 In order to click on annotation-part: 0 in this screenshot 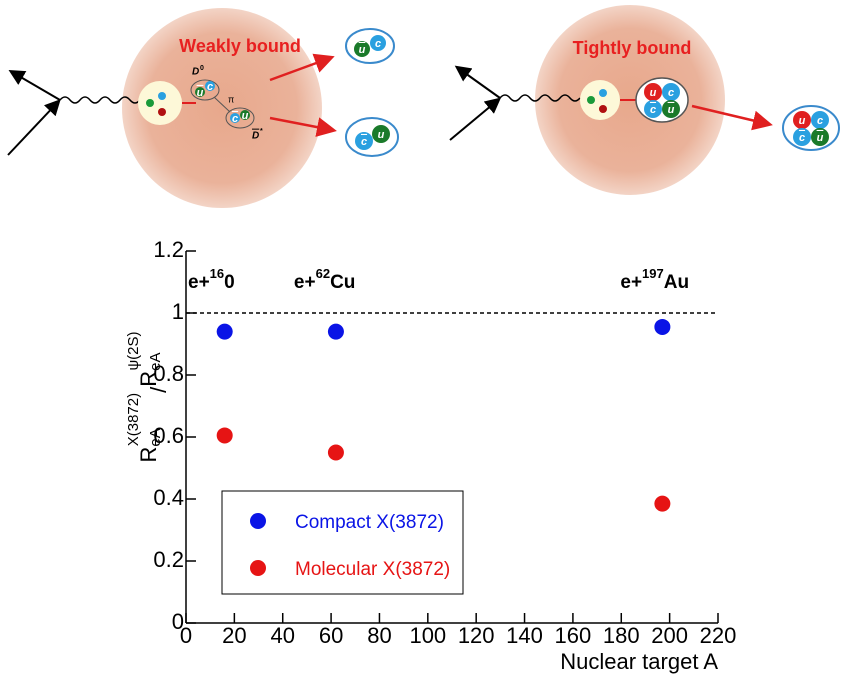, I will do `click(229, 282)`.